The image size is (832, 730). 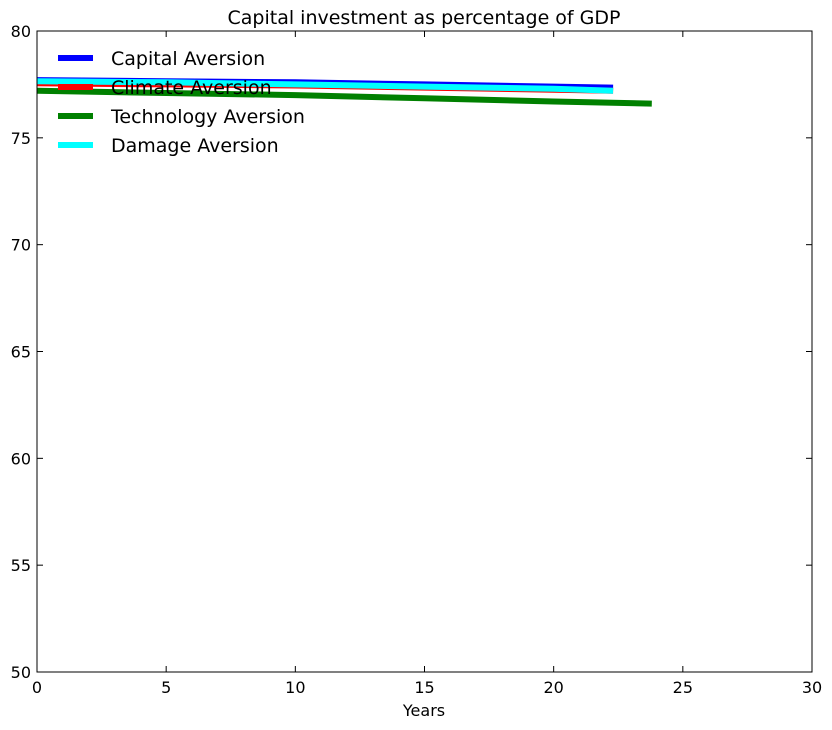 What do you see at coordinates (295, 687) in the screenshot?
I see `x-tick-label: 10` at bounding box center [295, 687].